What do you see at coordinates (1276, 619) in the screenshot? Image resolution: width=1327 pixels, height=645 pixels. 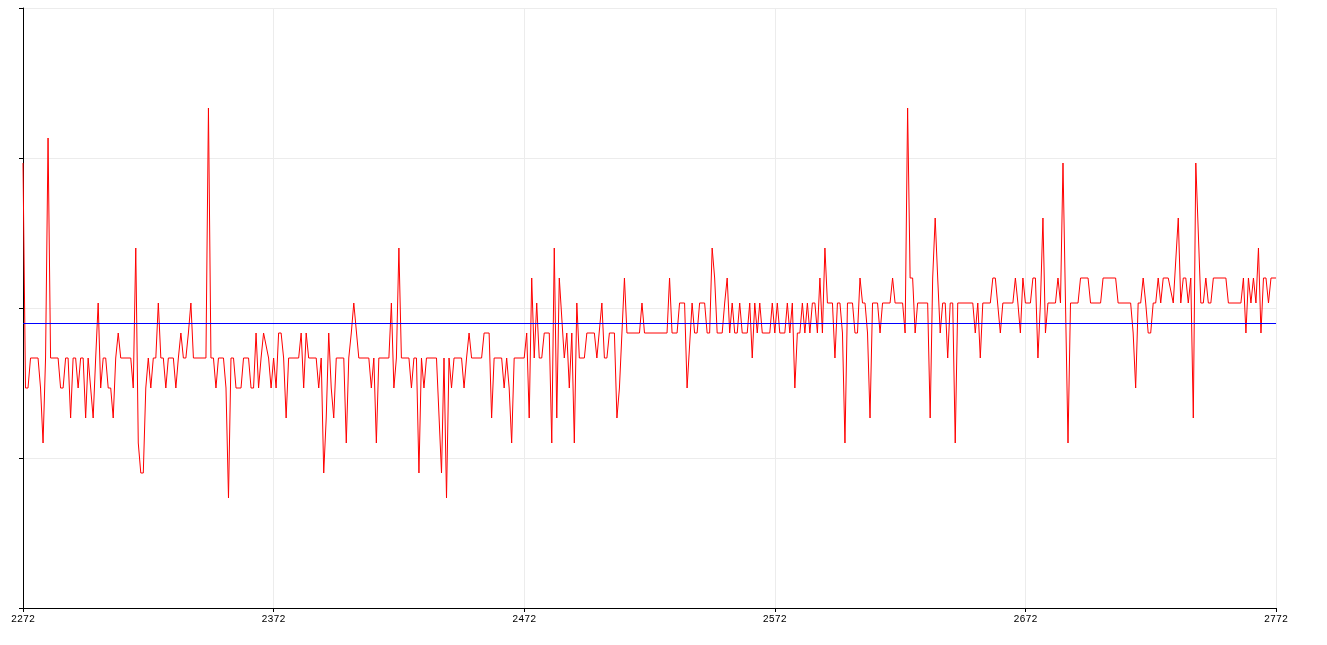 I see `x-tick-label: 2772` at bounding box center [1276, 619].